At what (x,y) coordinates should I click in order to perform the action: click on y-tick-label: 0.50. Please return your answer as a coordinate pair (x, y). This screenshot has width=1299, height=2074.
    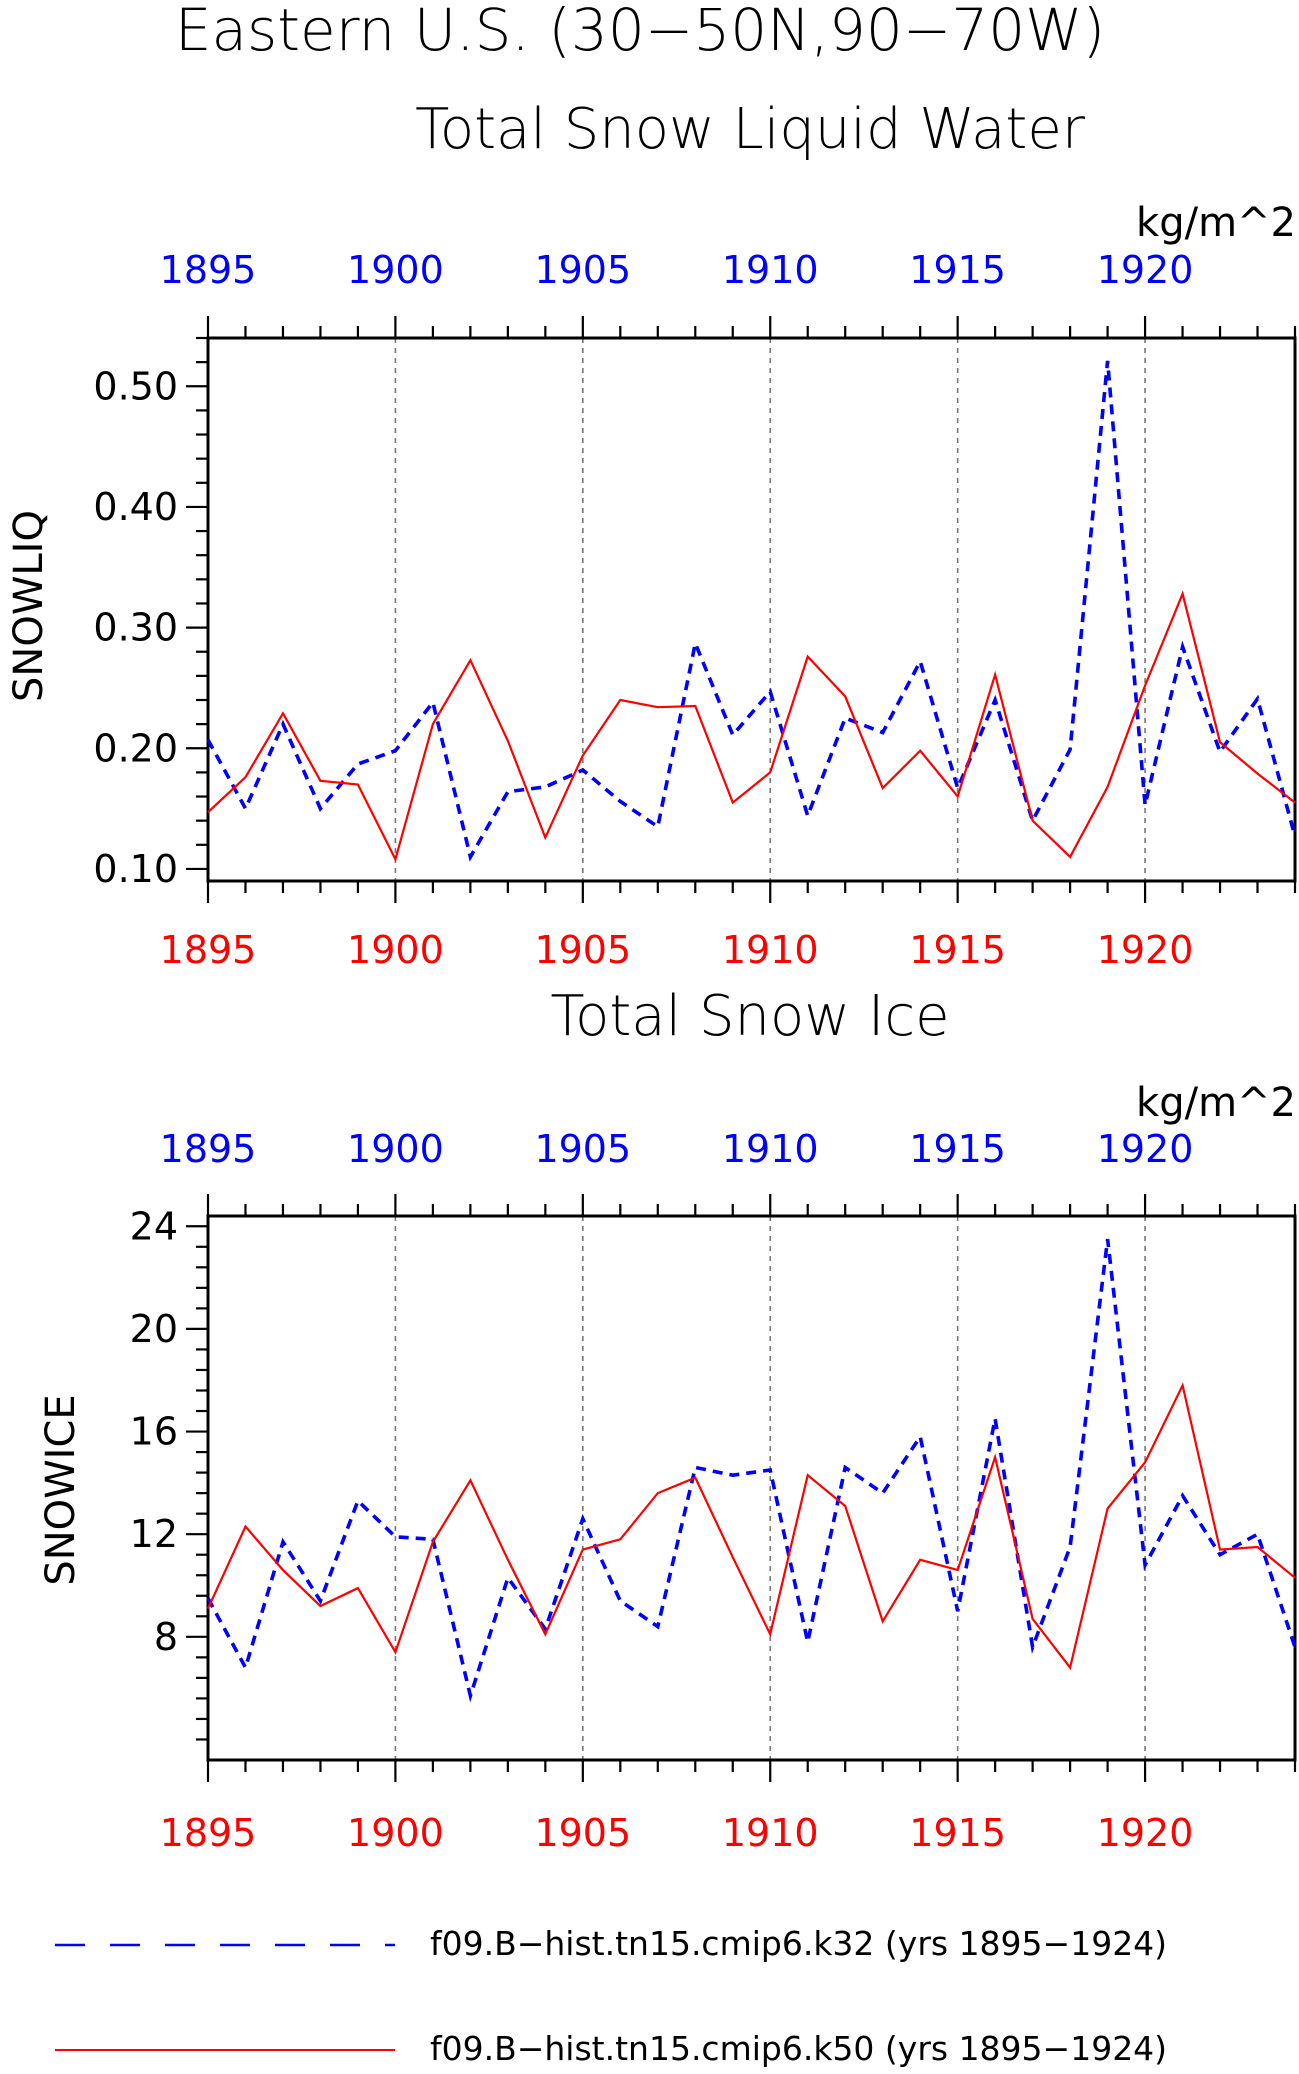
    Looking at the image, I should click on (135, 386).